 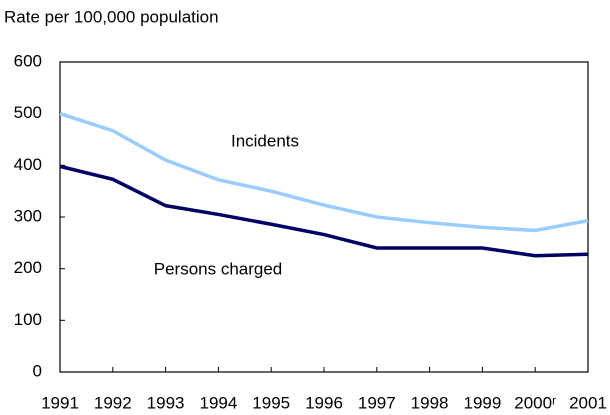 What do you see at coordinates (28, 215) in the screenshot?
I see `y-tick-label: 300` at bounding box center [28, 215].